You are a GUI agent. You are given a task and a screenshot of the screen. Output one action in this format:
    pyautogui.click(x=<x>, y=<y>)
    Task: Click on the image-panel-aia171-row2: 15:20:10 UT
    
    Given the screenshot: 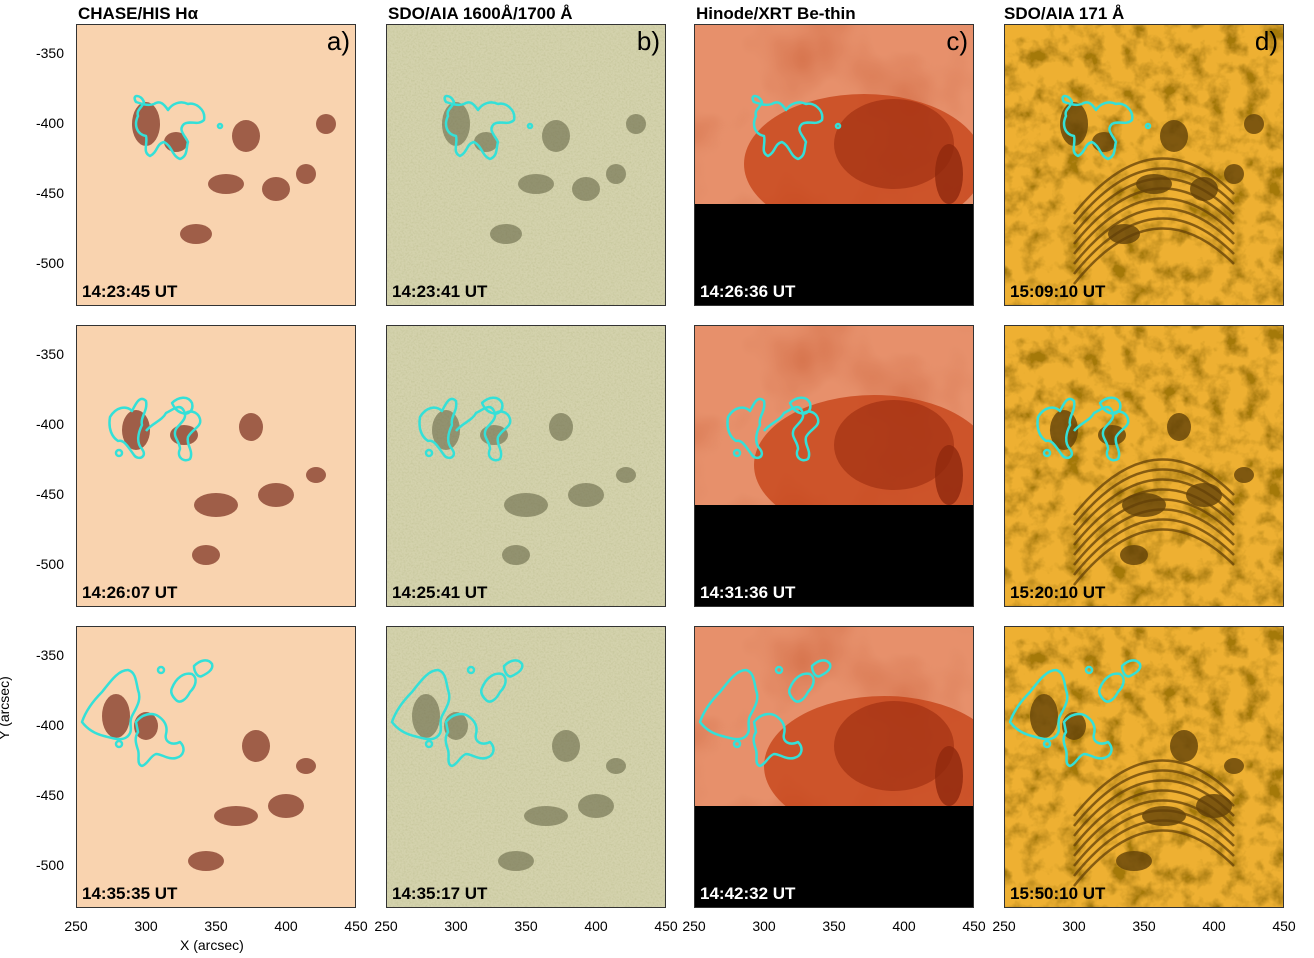 What is the action you would take?
    pyautogui.click(x=1144, y=466)
    